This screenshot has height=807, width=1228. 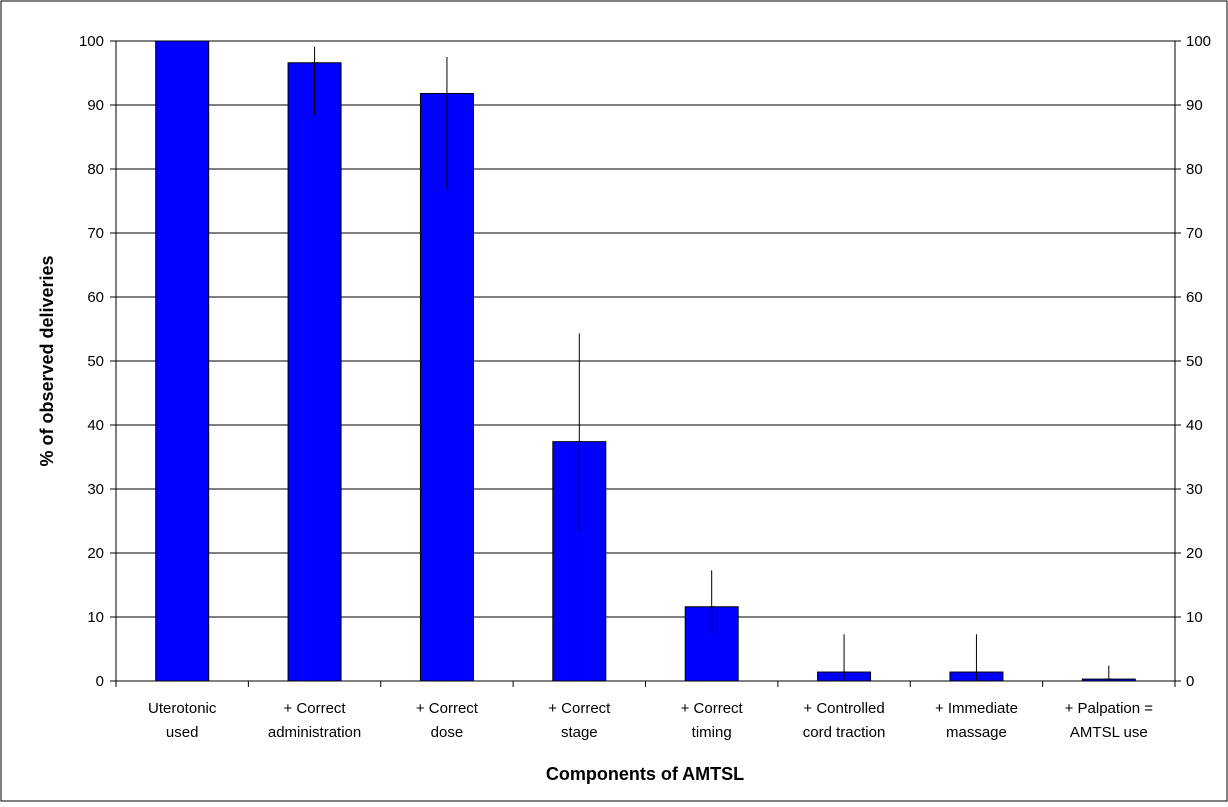 I want to click on category-label-1: + Correct administration, so click(x=314, y=720).